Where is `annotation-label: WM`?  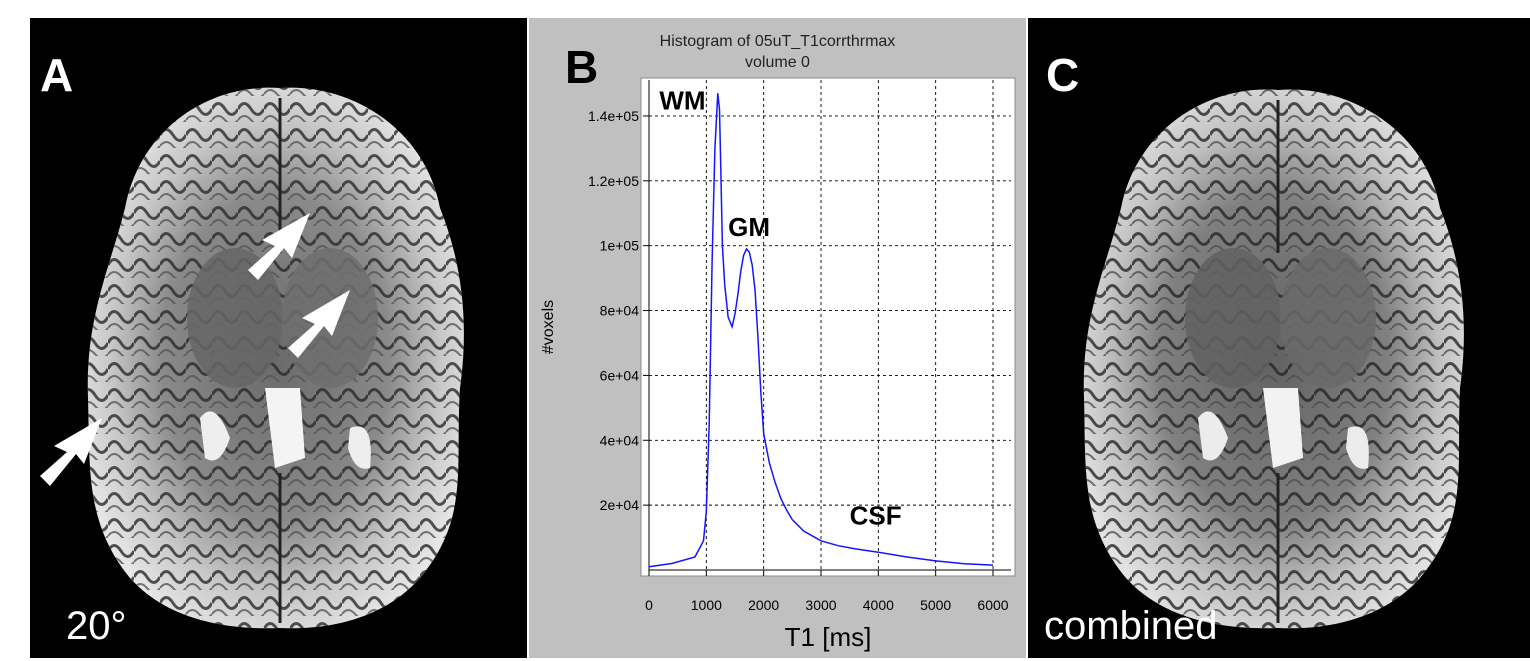 annotation-label: WM is located at coordinates (682, 100).